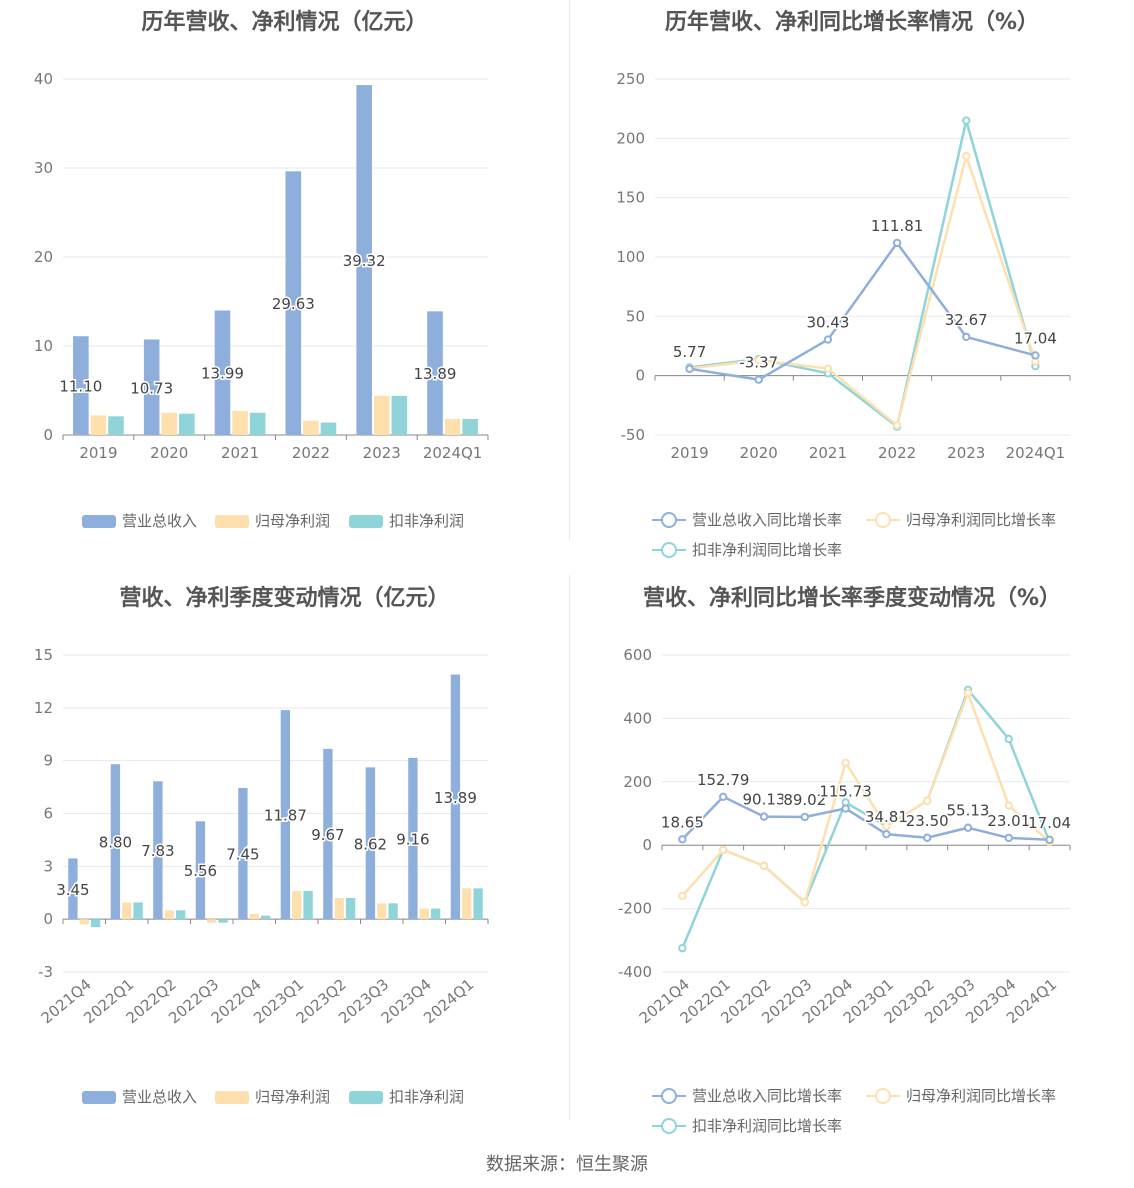 The image size is (1134, 1188). Describe the element at coordinates (370, 844) in the screenshot. I see `bar-value-label: 8.62` at that location.